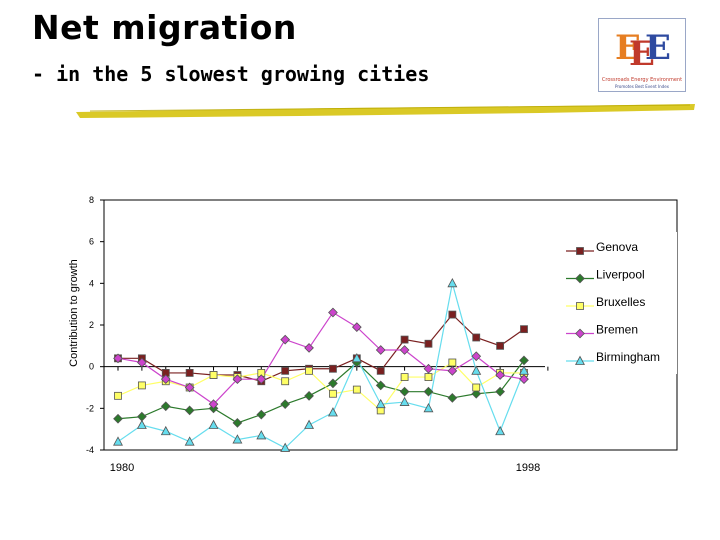 Image resolution: width=720 pixels, height=540 pixels. What do you see at coordinates (642, 86) in the screenshot?
I see `logo-subcaption: Promotes Best Event Index` at bounding box center [642, 86].